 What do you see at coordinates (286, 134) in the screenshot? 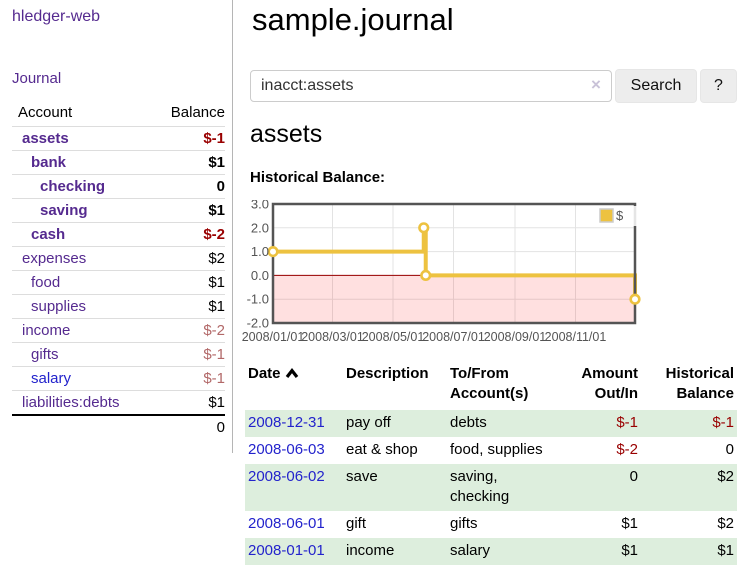
I see `account-heading: assets` at bounding box center [286, 134].